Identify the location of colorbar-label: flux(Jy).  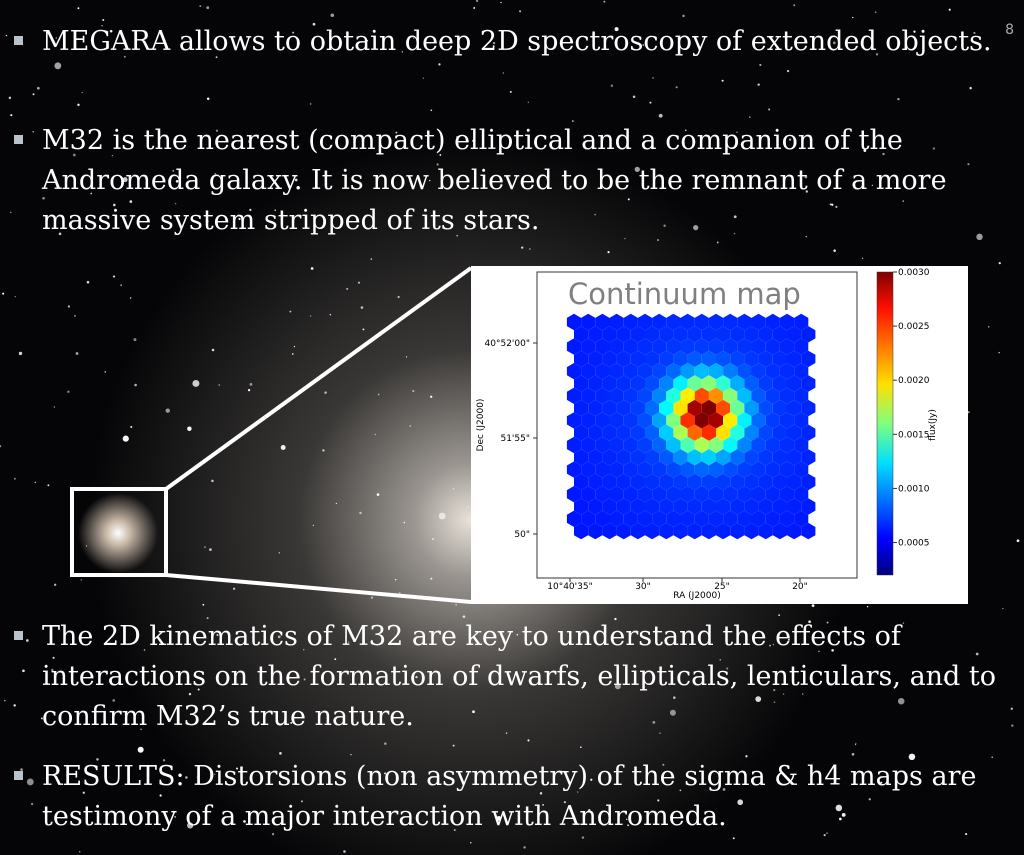
(933, 425).